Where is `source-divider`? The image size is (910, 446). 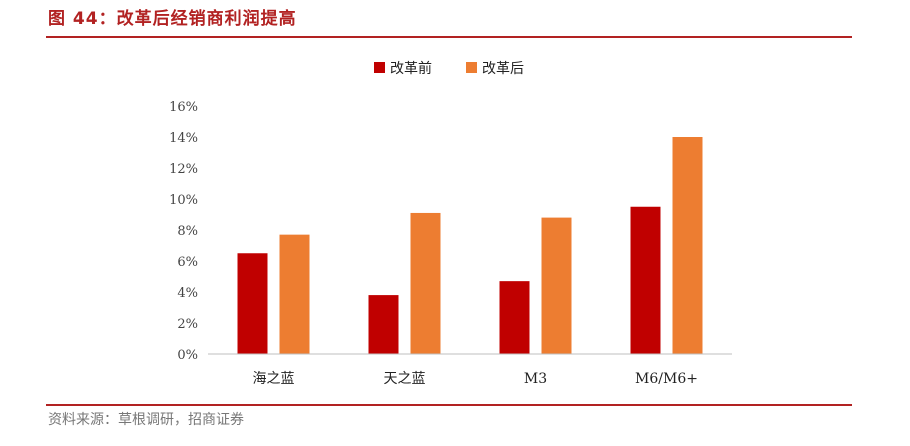
source-divider is located at coordinates (449, 405).